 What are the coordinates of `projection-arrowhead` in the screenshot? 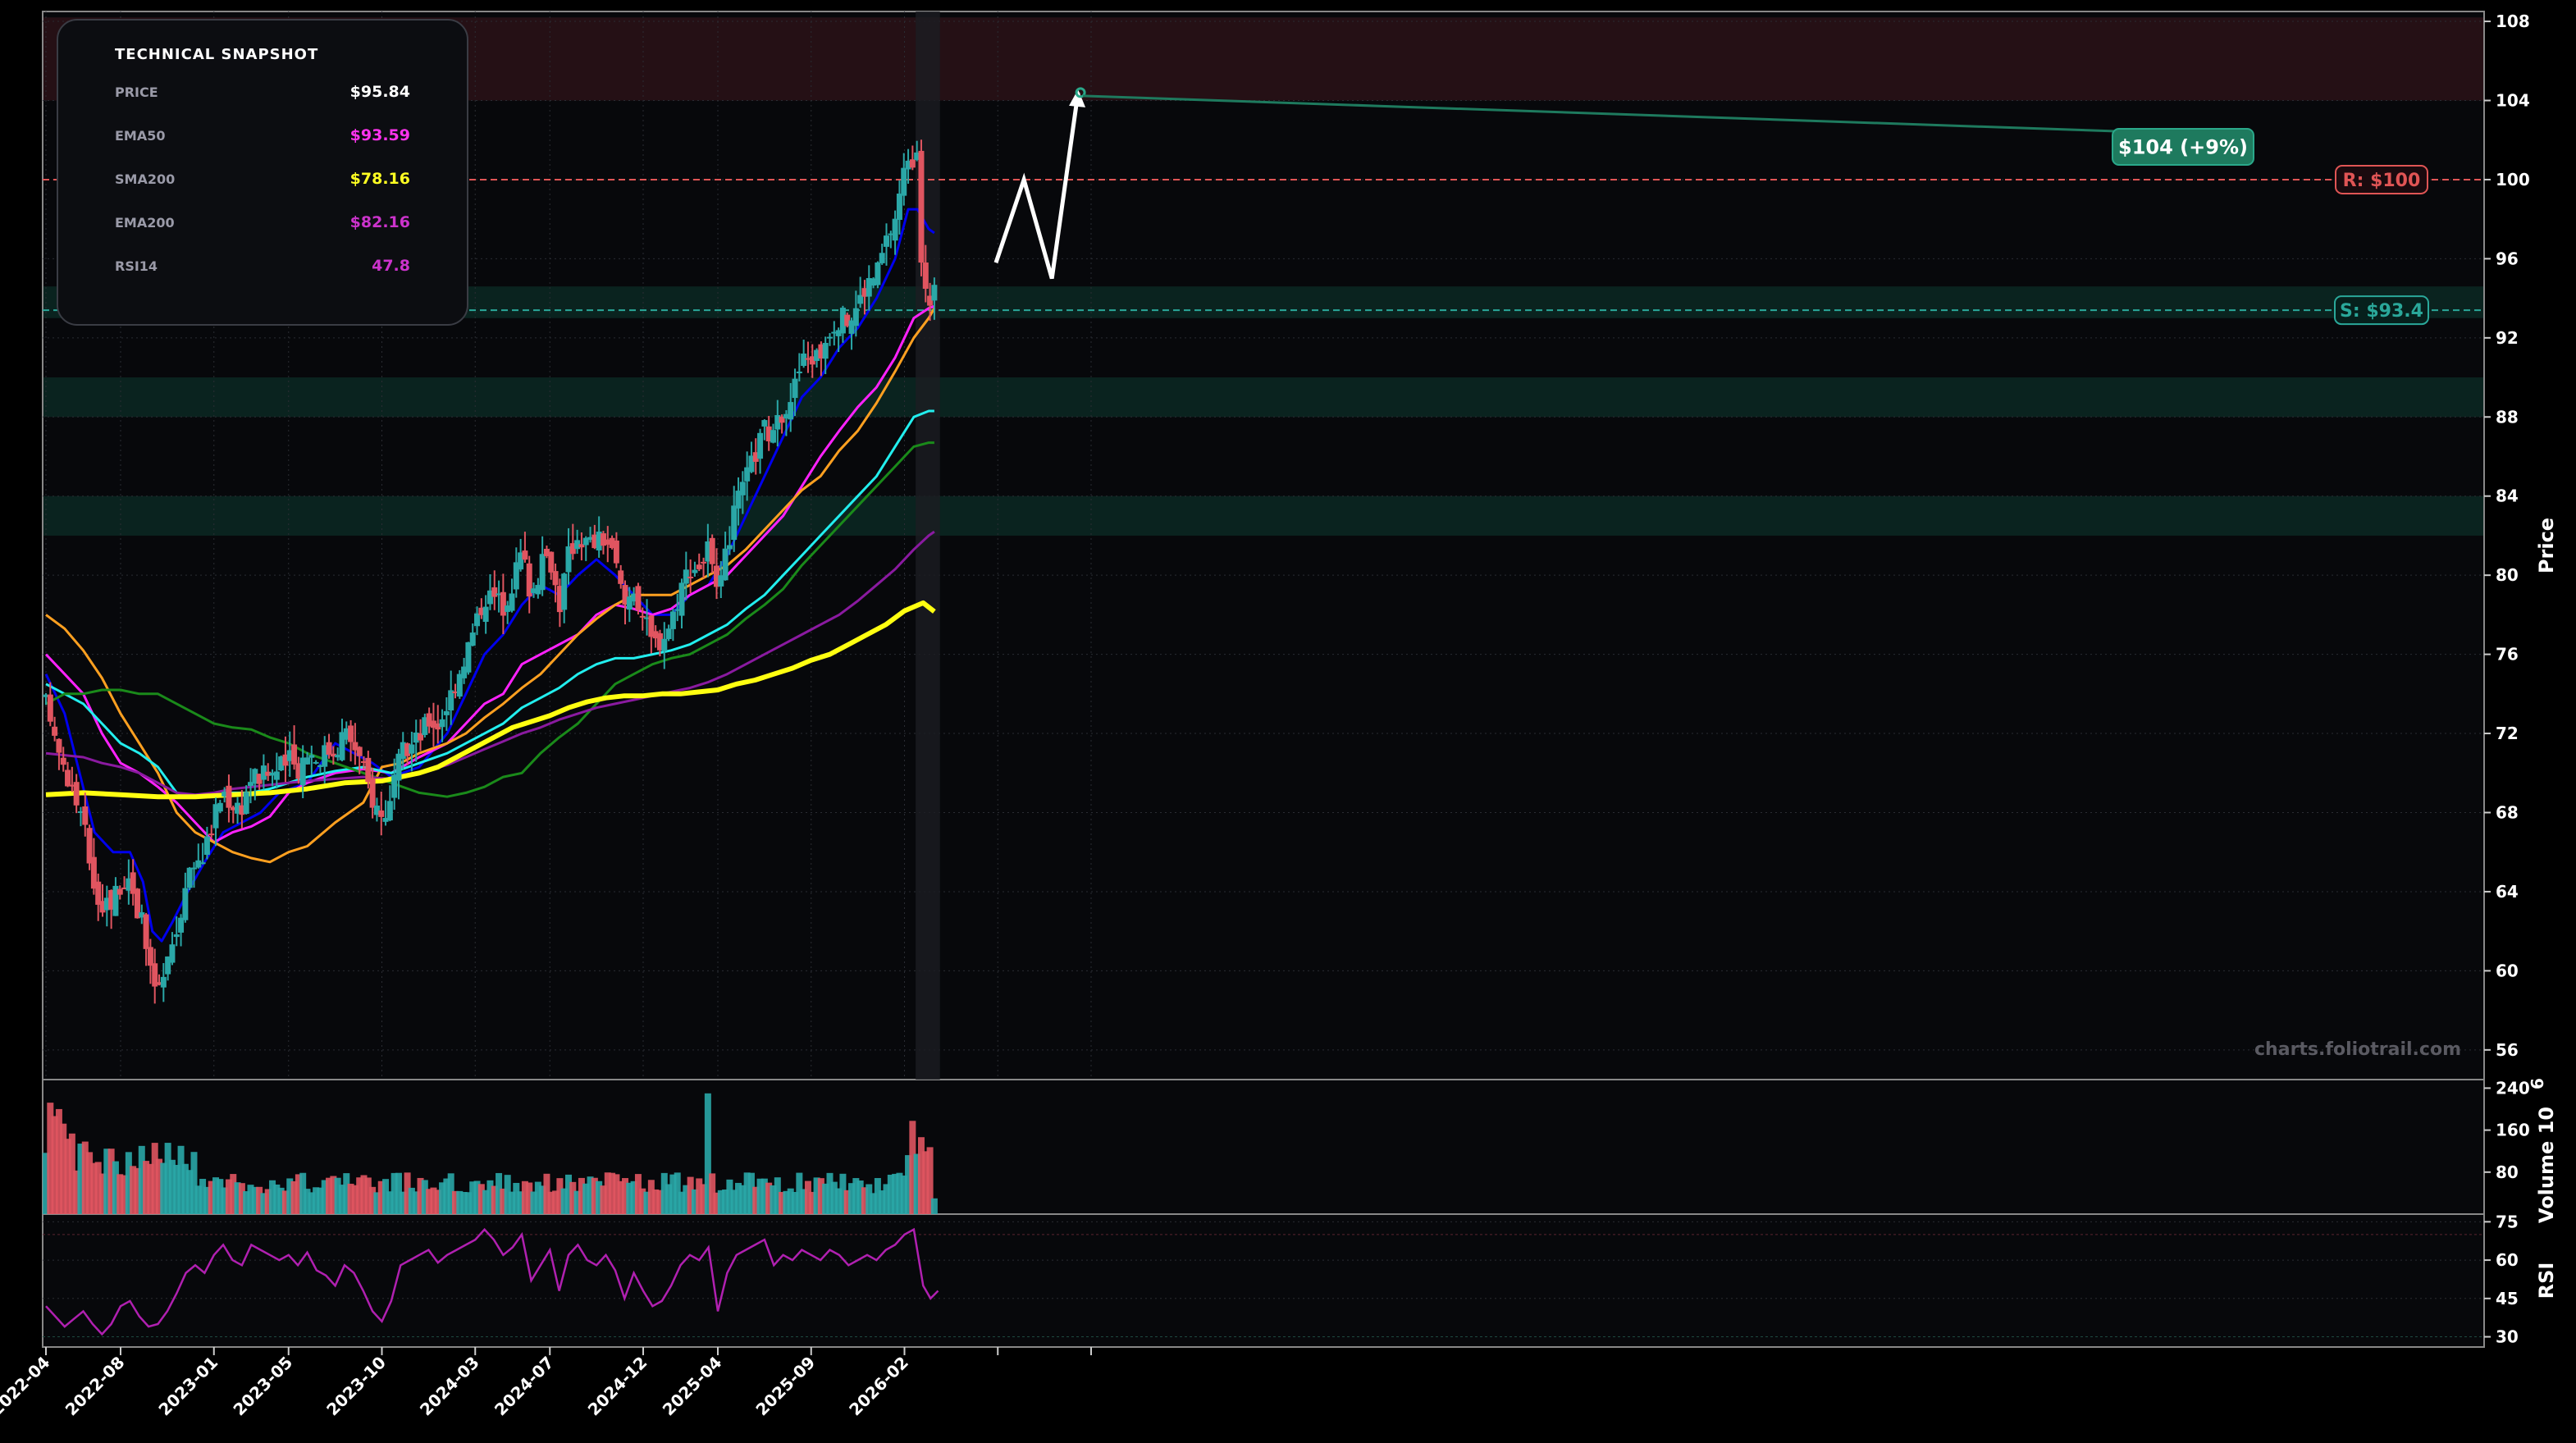 It's located at (1077, 98).